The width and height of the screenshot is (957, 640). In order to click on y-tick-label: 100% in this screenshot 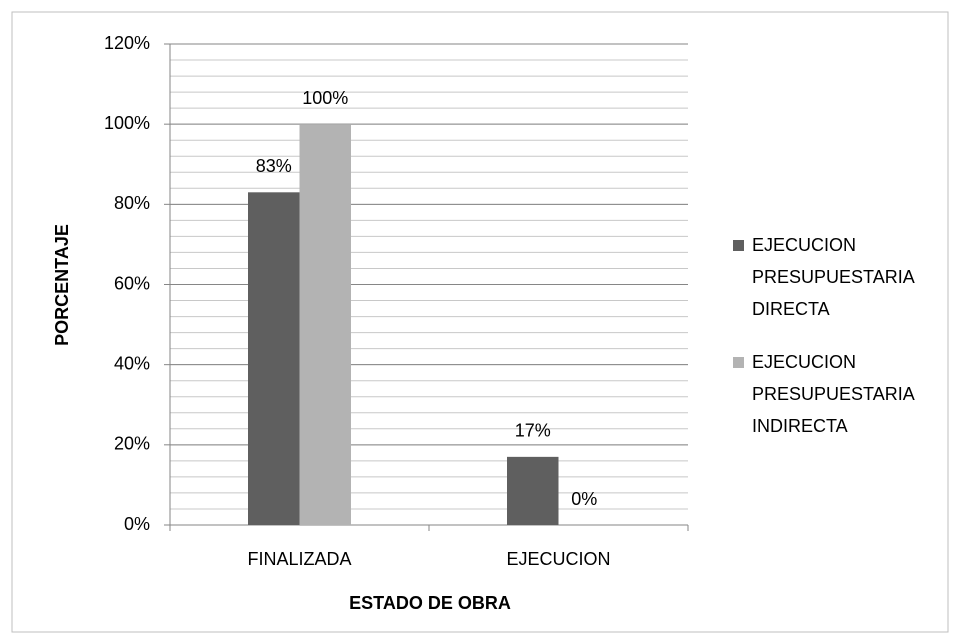, I will do `click(127, 123)`.